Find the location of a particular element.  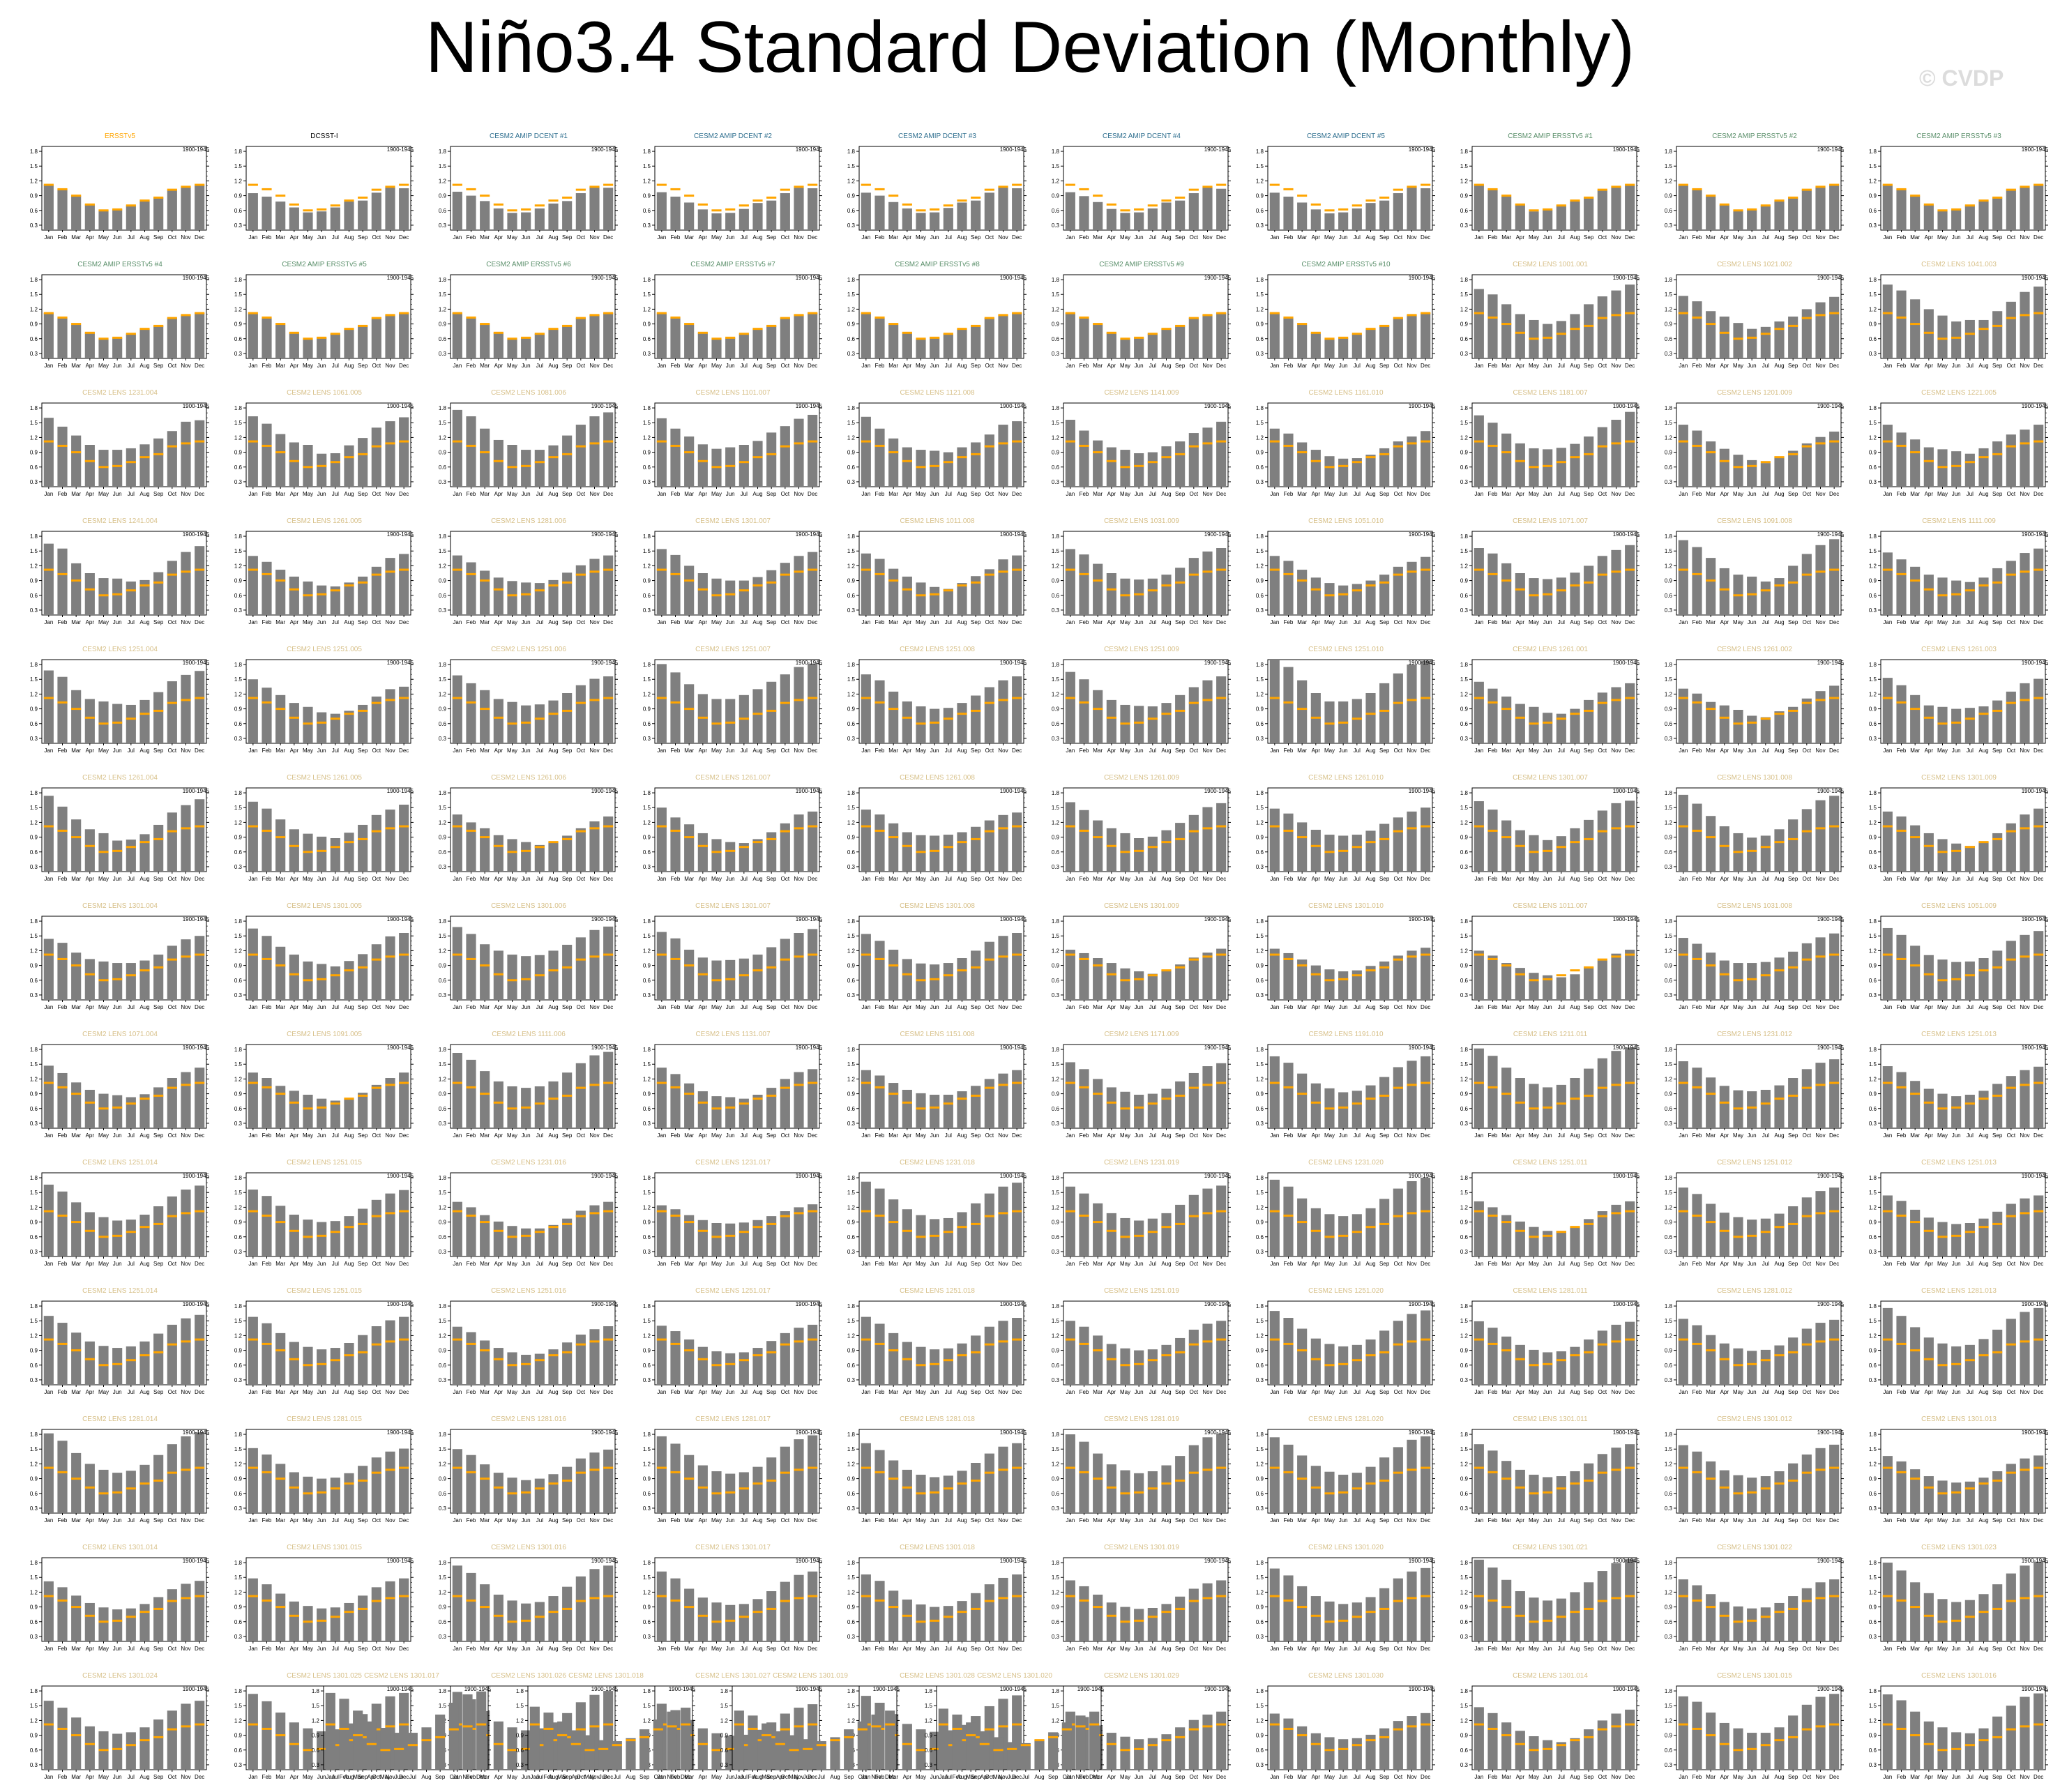

panel-title: CESM2 LENS 1251.007 is located at coordinates (732, 650).